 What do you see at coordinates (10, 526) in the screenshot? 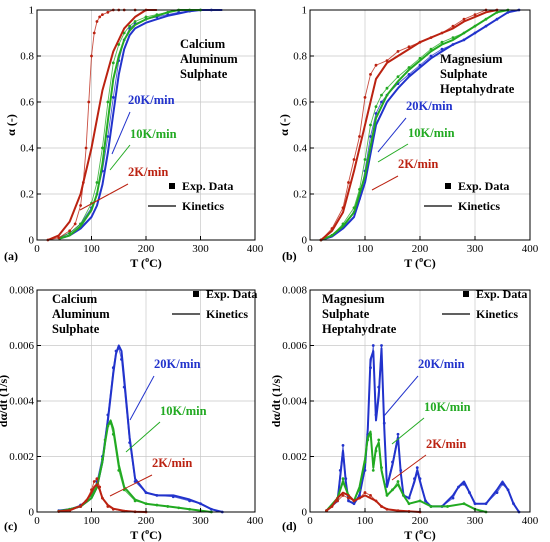
I see `panel-label: (c)` at bounding box center [10, 526].